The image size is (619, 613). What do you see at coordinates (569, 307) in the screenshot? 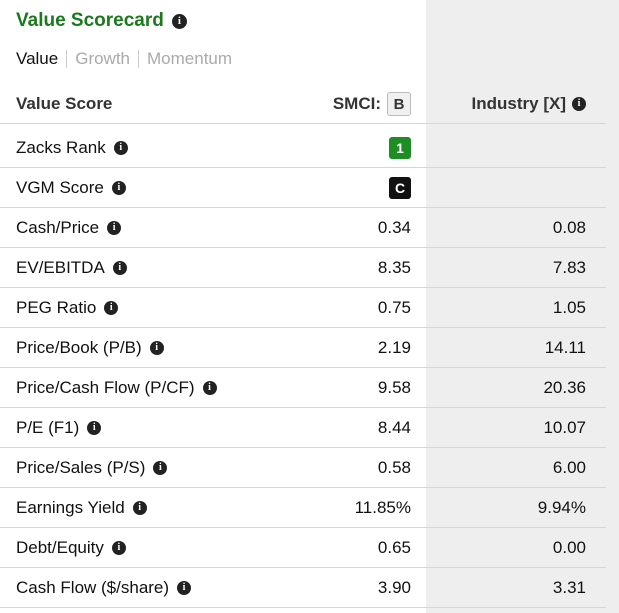
I see `industry-value: 1.05` at bounding box center [569, 307].